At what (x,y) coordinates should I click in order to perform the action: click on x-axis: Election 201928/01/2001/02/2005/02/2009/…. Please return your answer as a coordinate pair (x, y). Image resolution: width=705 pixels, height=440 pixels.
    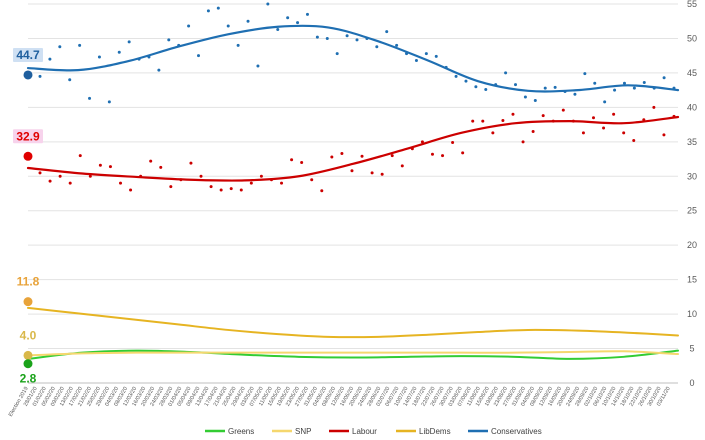
    Looking at the image, I should click on (340, 402).